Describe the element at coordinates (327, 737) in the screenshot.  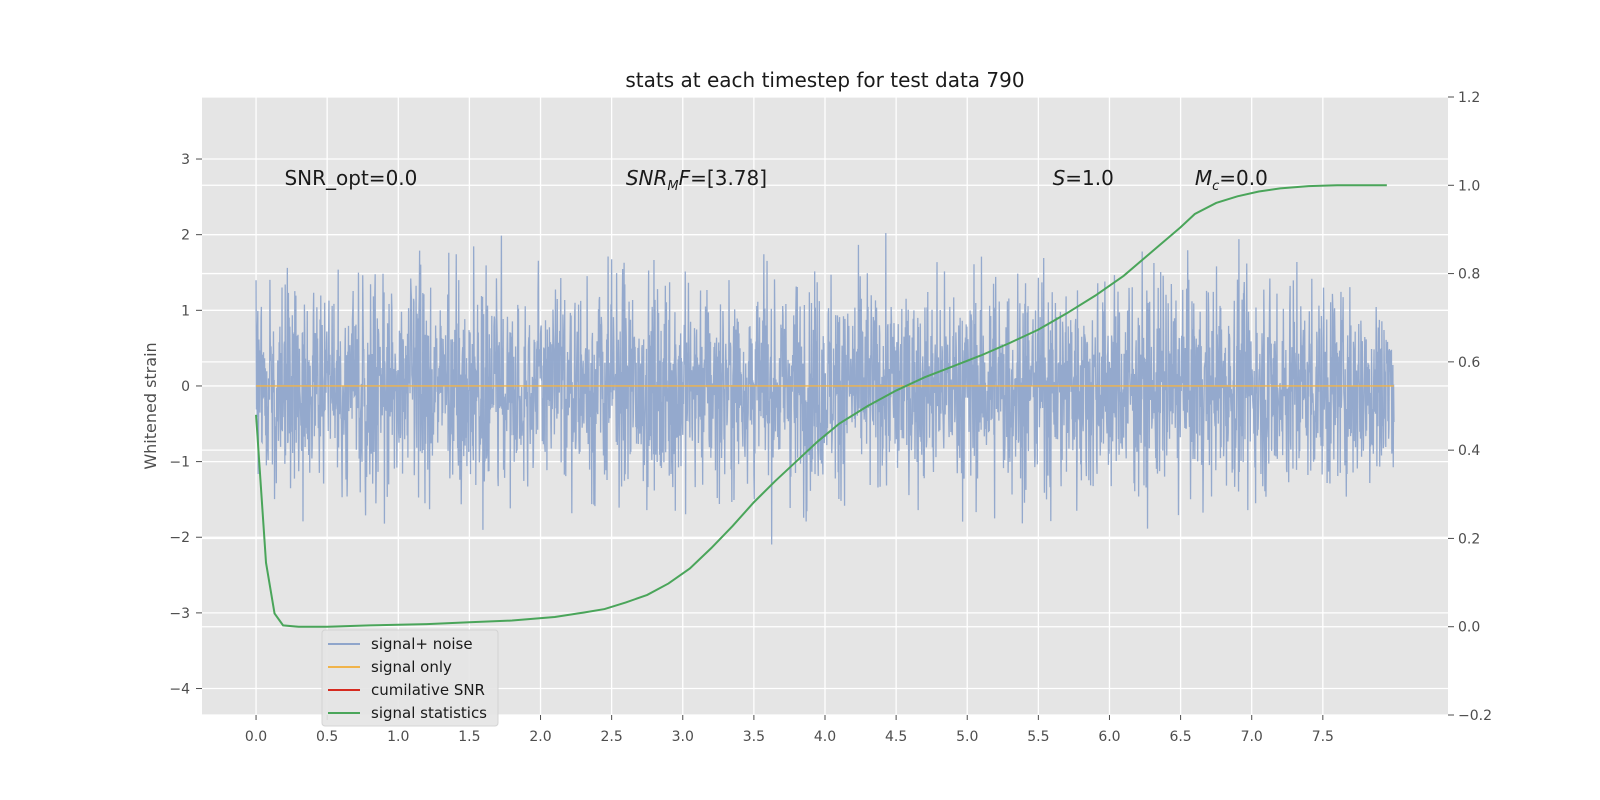
I see `x-tick-label: 0.5` at that location.